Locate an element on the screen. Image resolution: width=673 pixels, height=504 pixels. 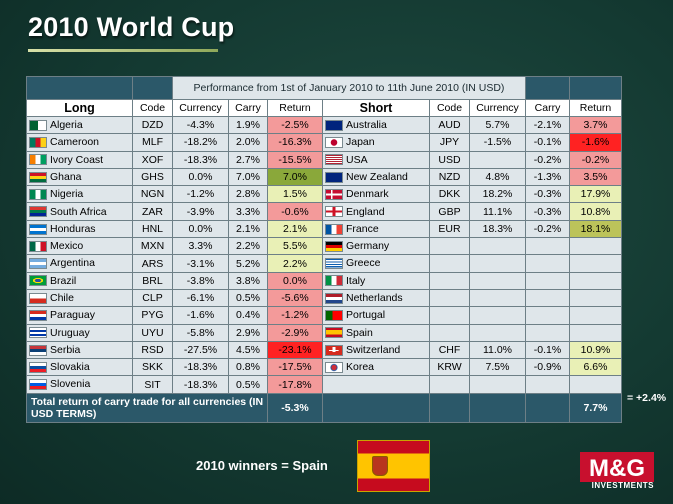
long-carry-cell: 1.9% is located at coordinates (248, 125).